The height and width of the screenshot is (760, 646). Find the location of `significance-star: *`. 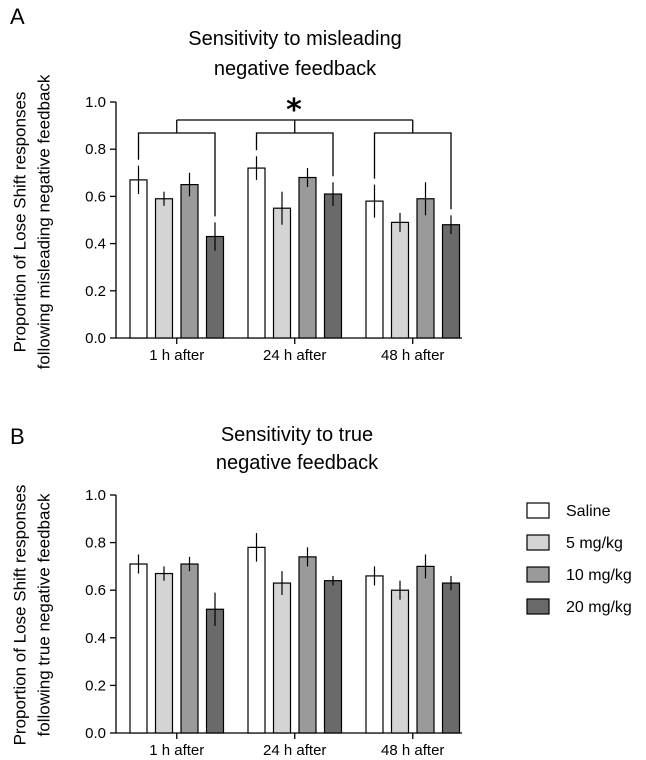

significance-star: * is located at coordinates (294, 110).